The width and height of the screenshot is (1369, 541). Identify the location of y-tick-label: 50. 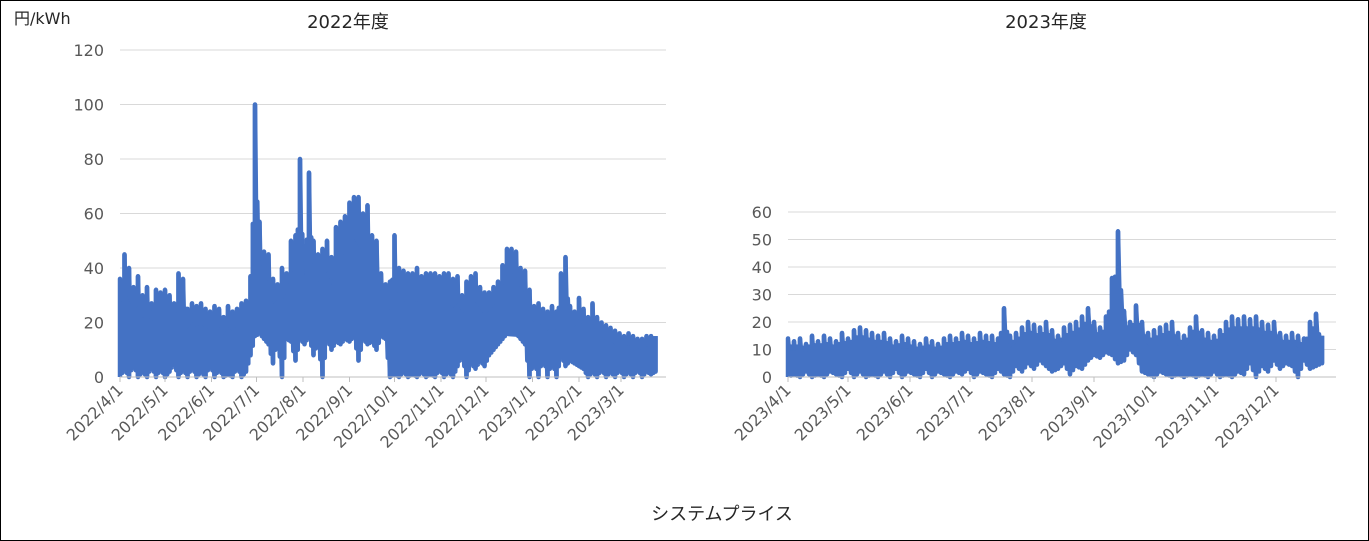
(762, 240).